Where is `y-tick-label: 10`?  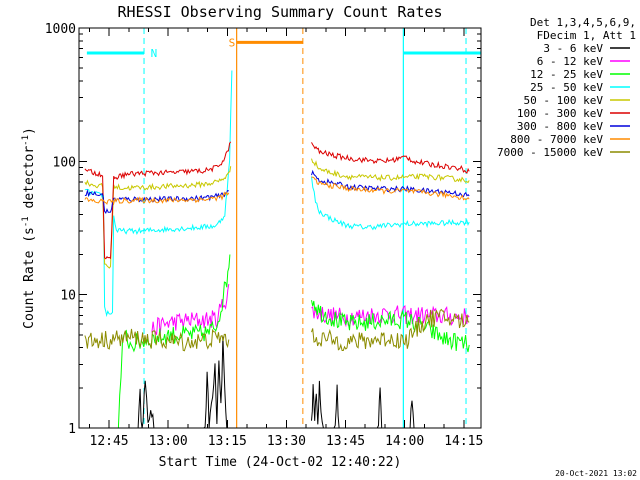 y-tick-label: 10 is located at coordinates (68, 296).